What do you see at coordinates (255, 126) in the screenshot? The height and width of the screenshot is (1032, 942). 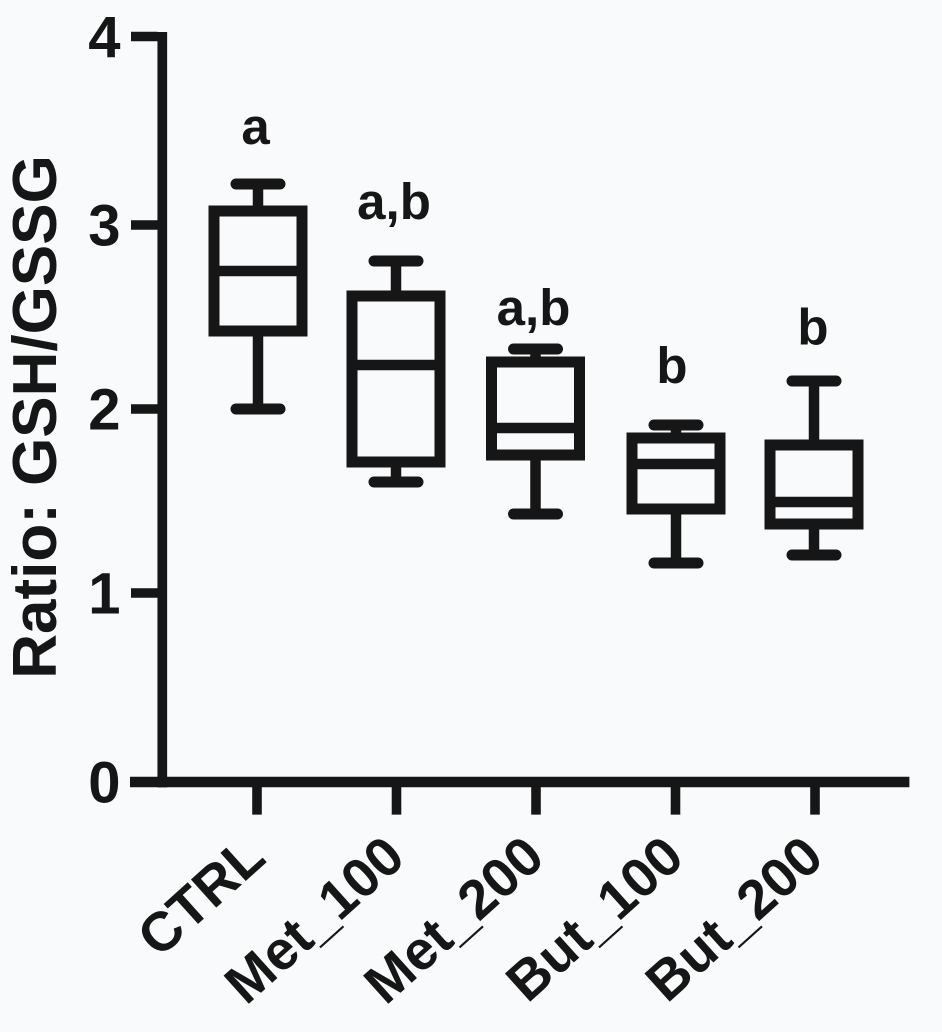 I see `svg-text: a` at bounding box center [255, 126].